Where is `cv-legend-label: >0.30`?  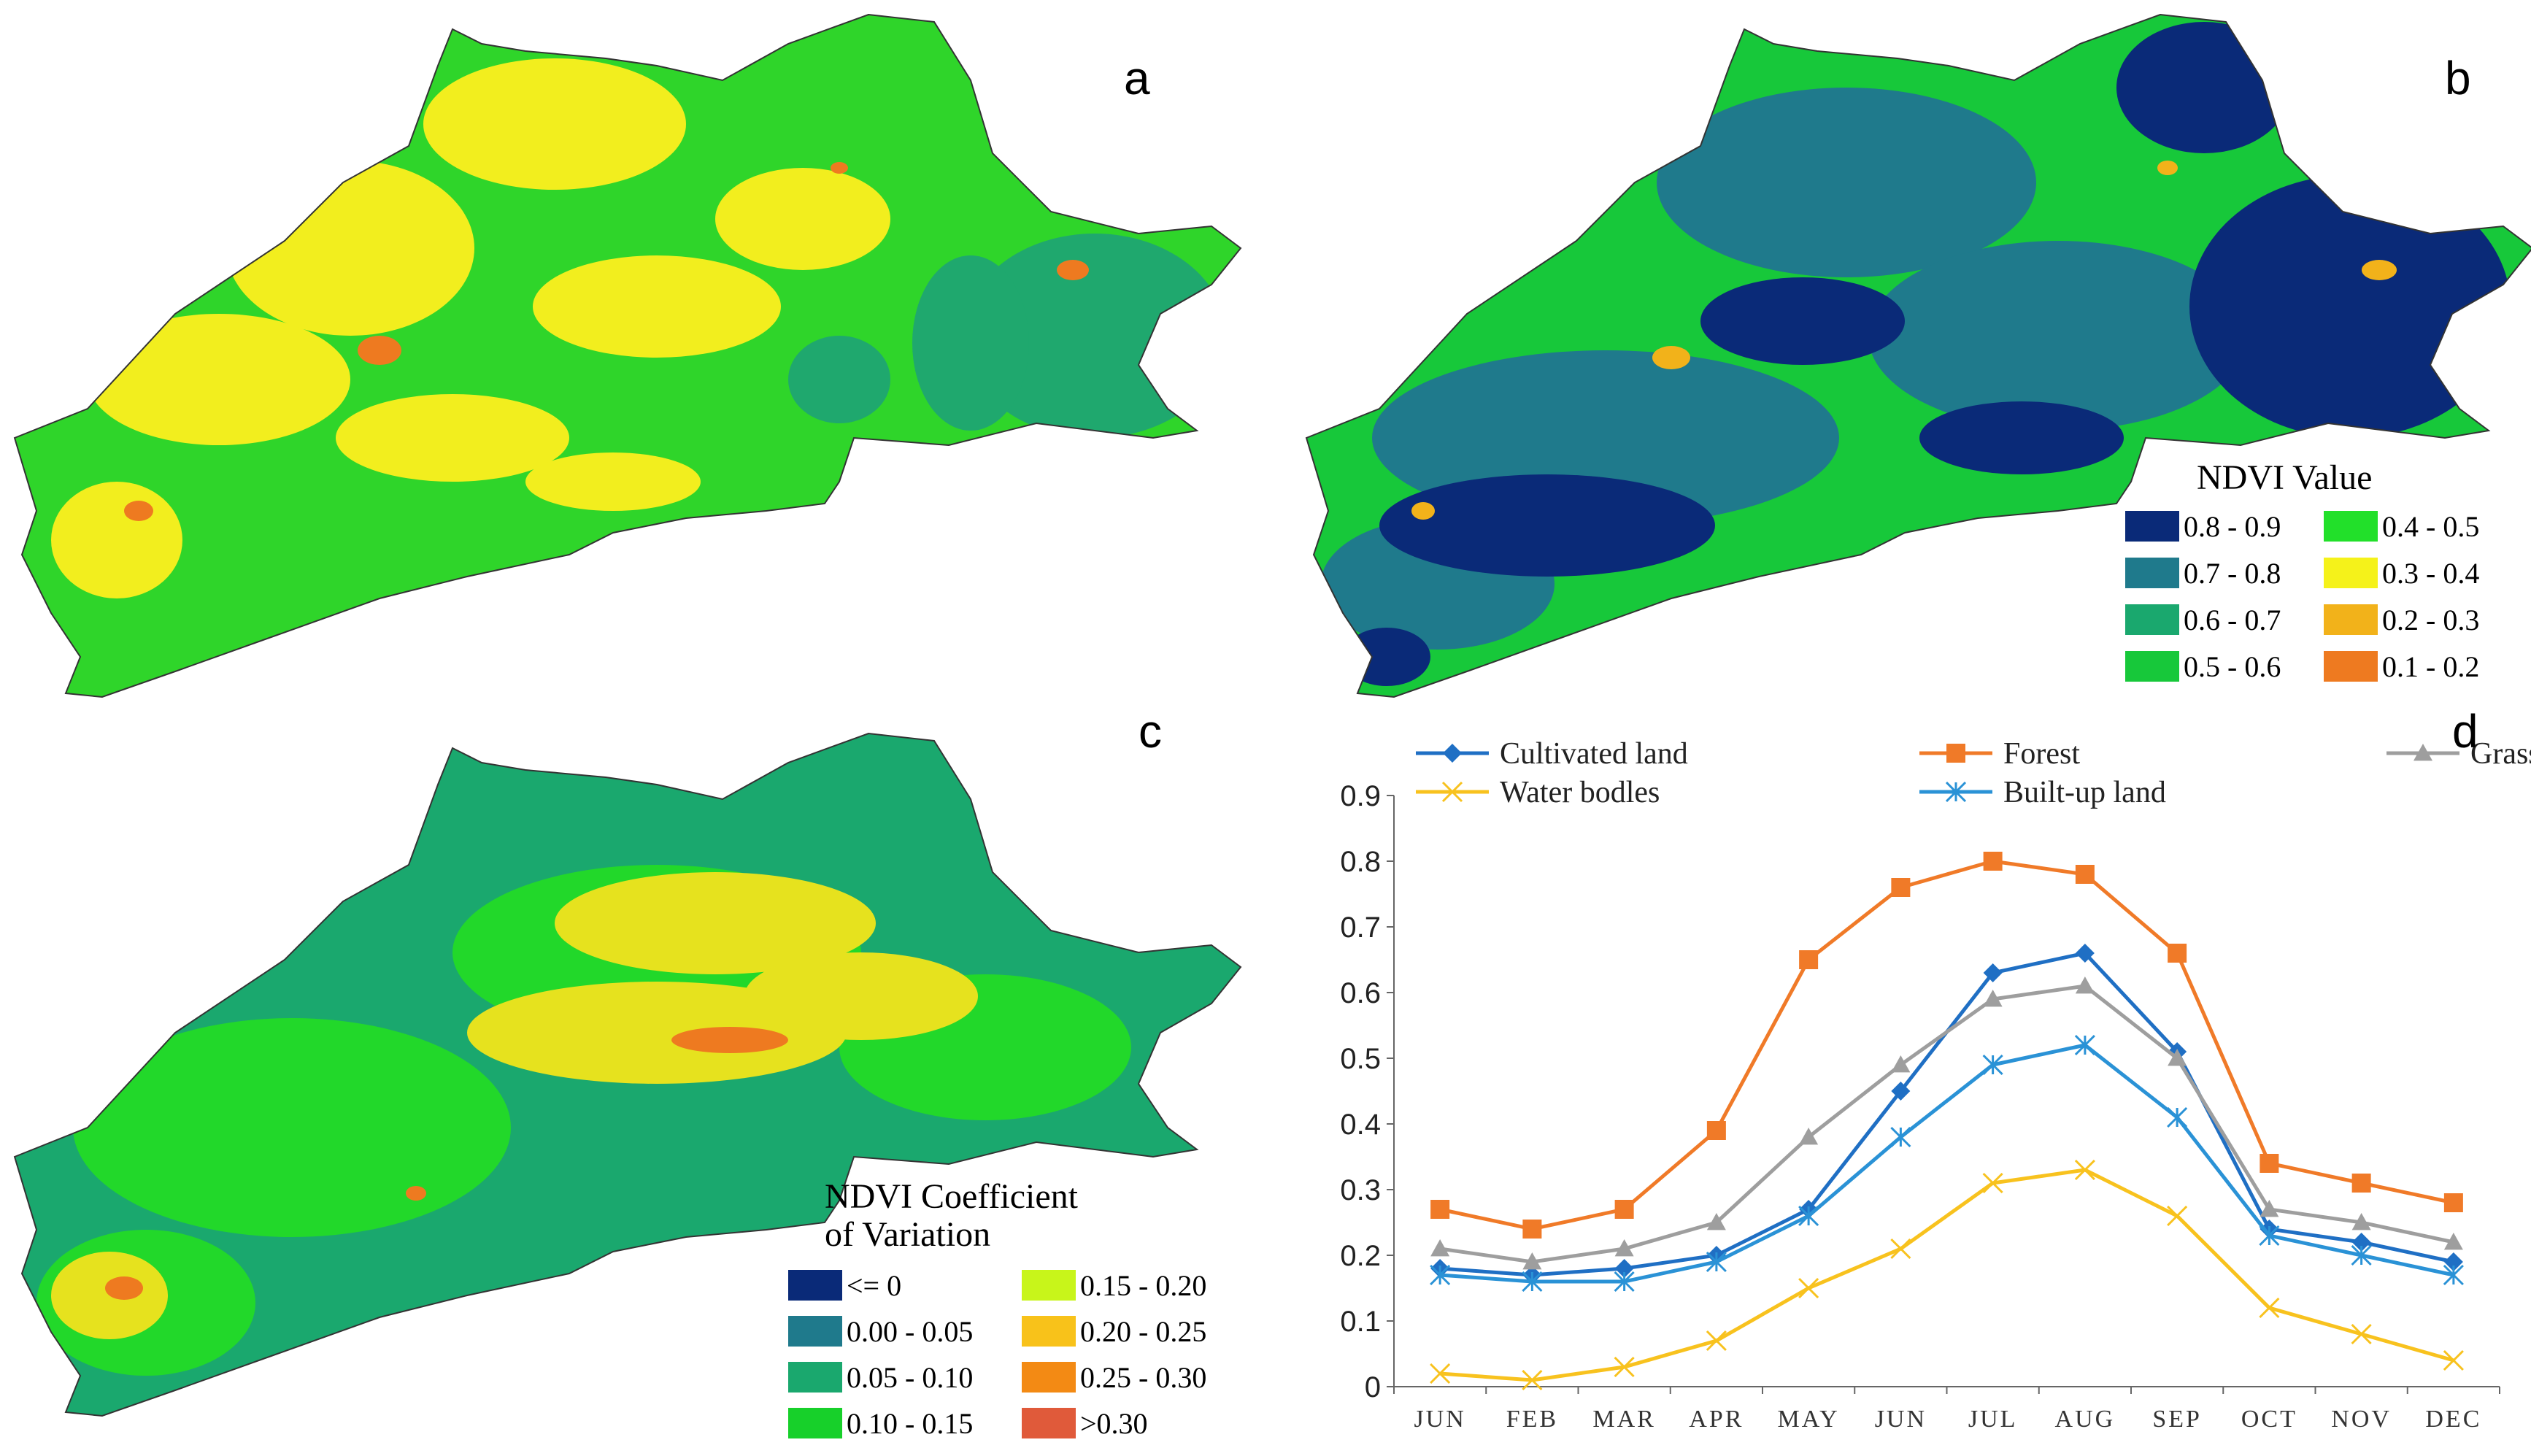 cv-legend-label: >0.30 is located at coordinates (1114, 1423).